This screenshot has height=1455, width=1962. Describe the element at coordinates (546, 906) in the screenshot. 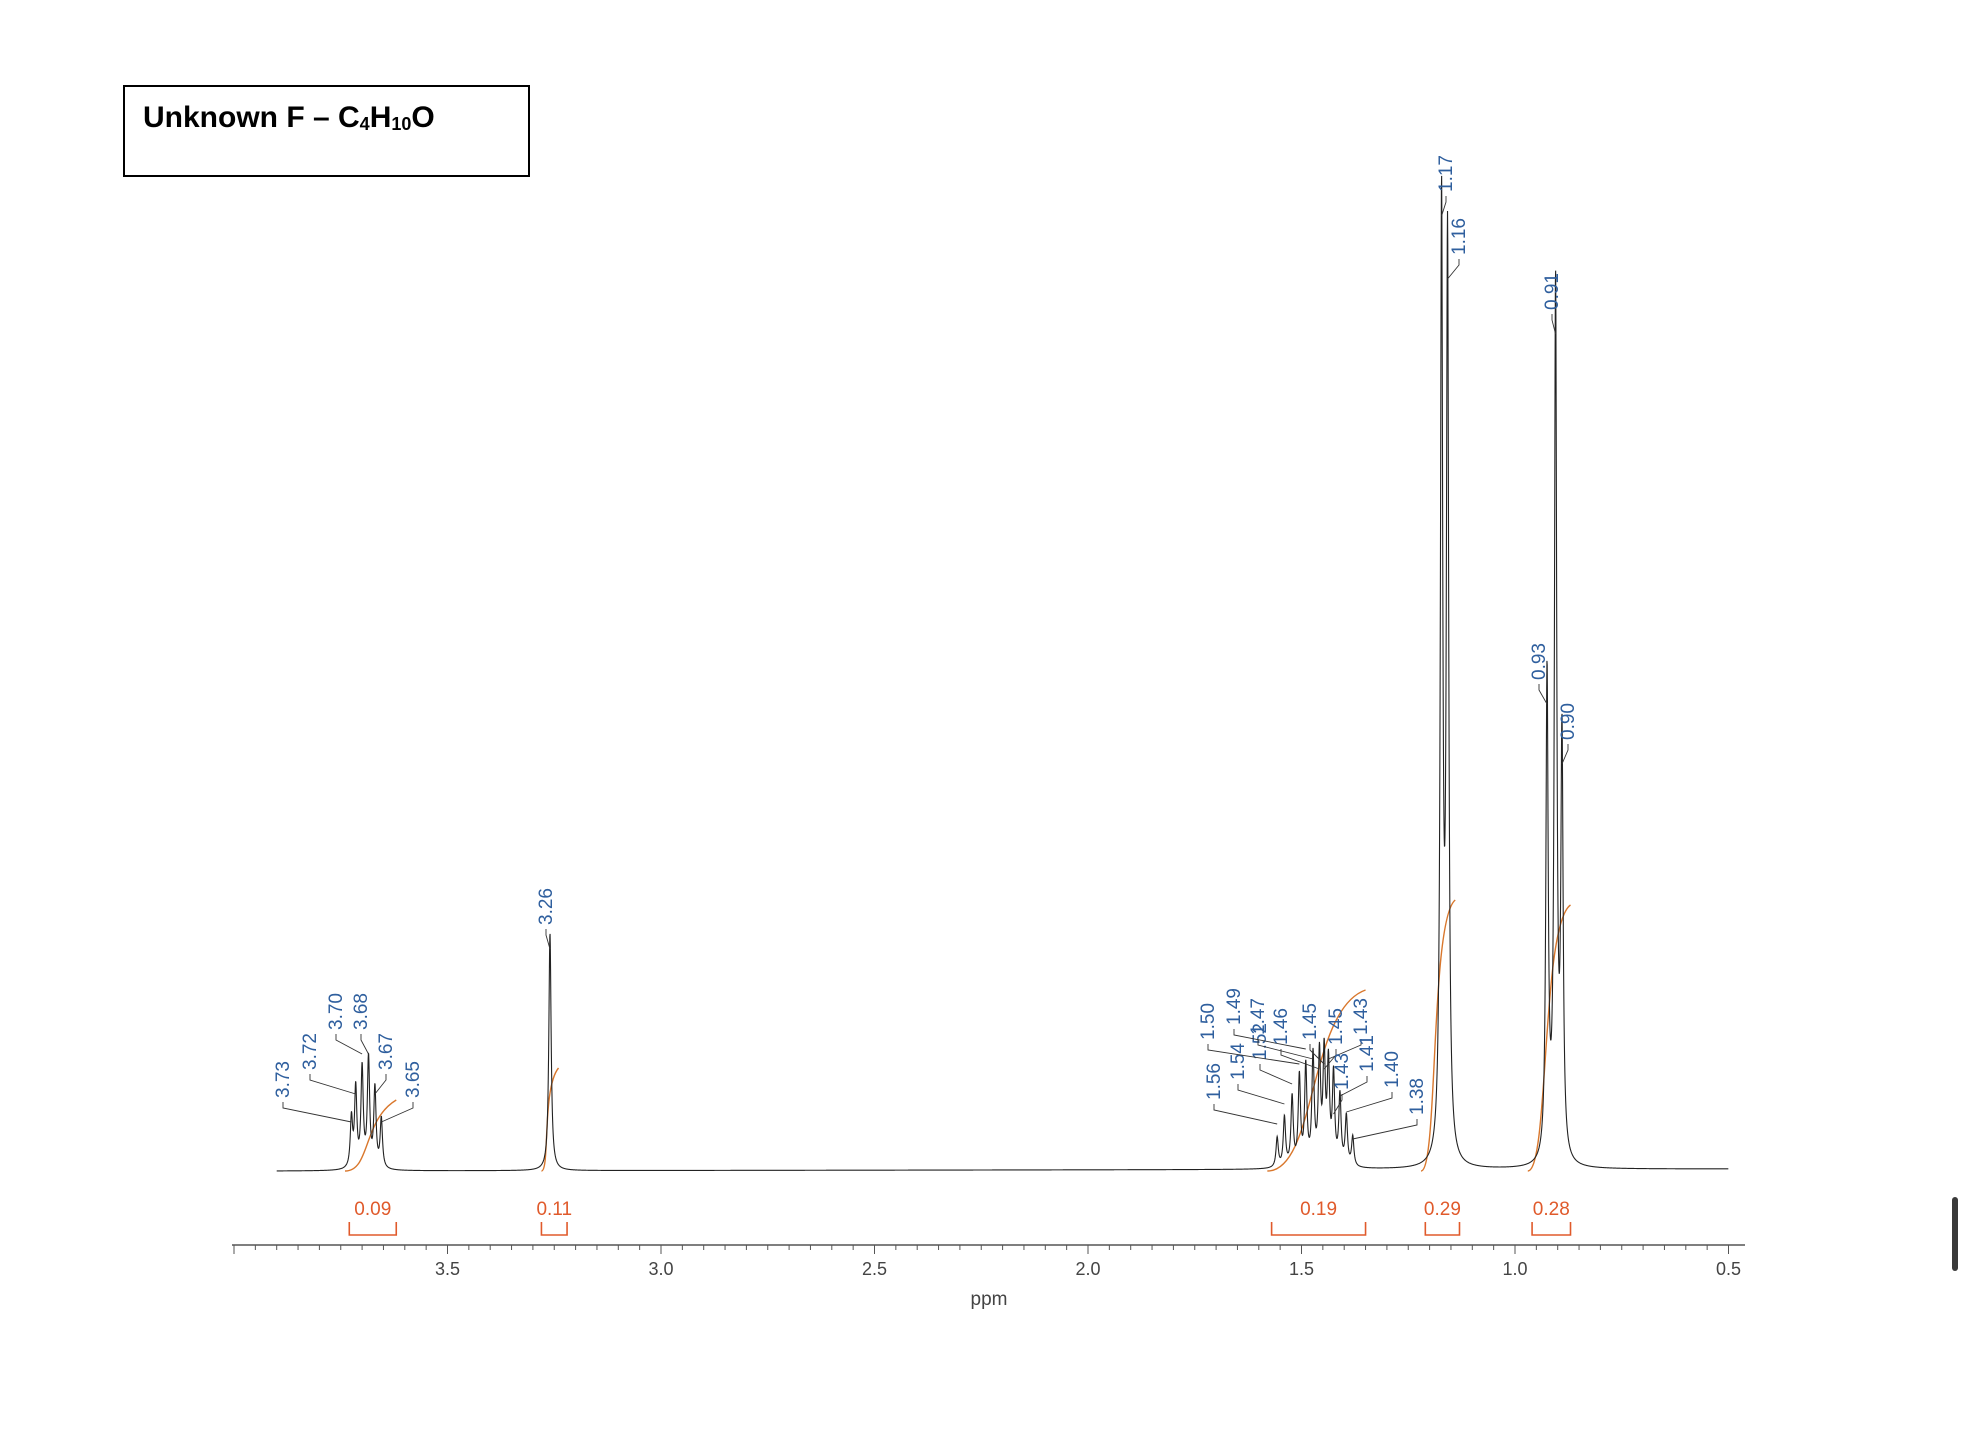

I see `peak-label-text: 3.26` at that location.